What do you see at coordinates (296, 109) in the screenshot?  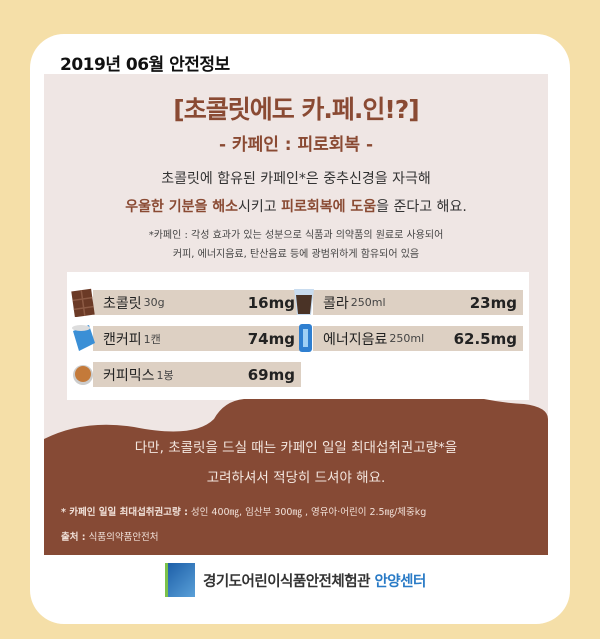 I see `main-title: [초콜릿에도 카.페.인!?]` at bounding box center [296, 109].